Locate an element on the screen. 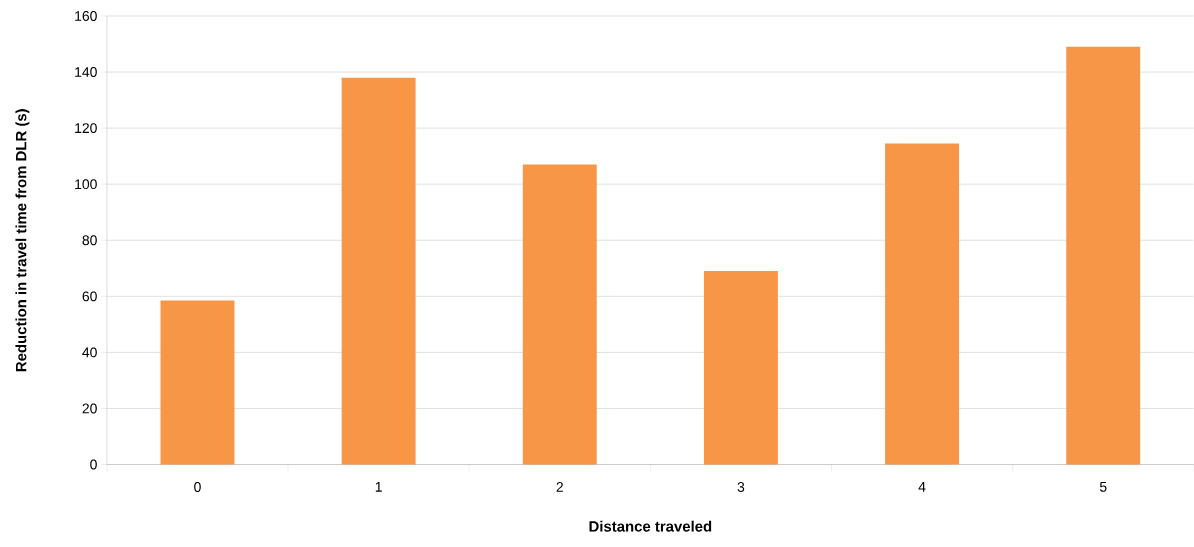 This screenshot has width=1194, height=547. y-tick-label: 160 is located at coordinates (86, 15).